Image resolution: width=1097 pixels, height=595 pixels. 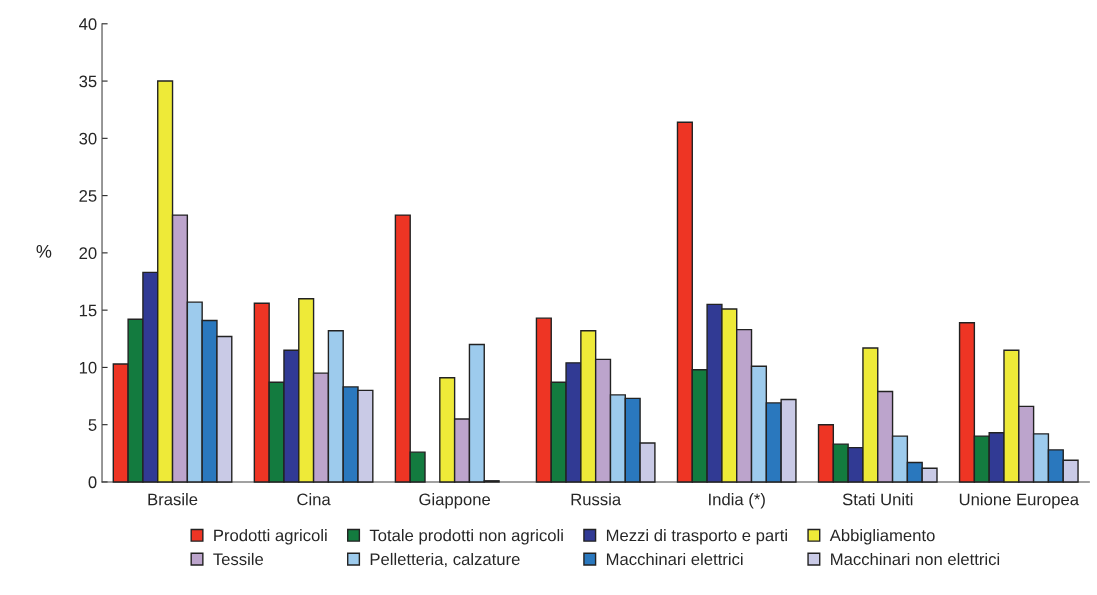 What do you see at coordinates (696, 537) in the screenshot?
I see `legend-label: Mezzi di trasporto e parti` at bounding box center [696, 537].